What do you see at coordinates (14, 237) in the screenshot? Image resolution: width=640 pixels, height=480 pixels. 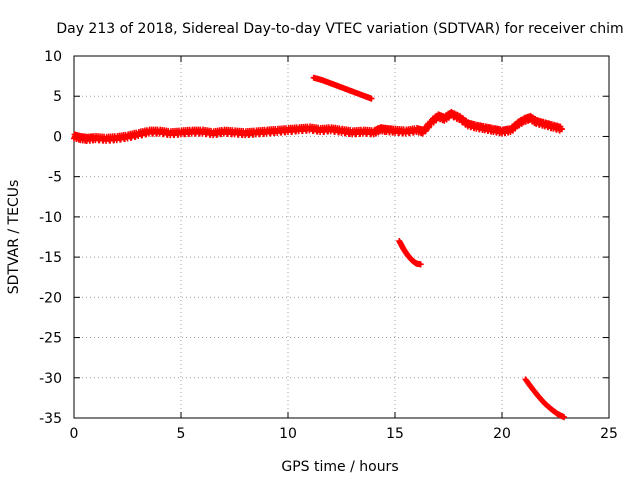 I see `y-axis-title: SDTVAR / TECUs` at bounding box center [14, 237].